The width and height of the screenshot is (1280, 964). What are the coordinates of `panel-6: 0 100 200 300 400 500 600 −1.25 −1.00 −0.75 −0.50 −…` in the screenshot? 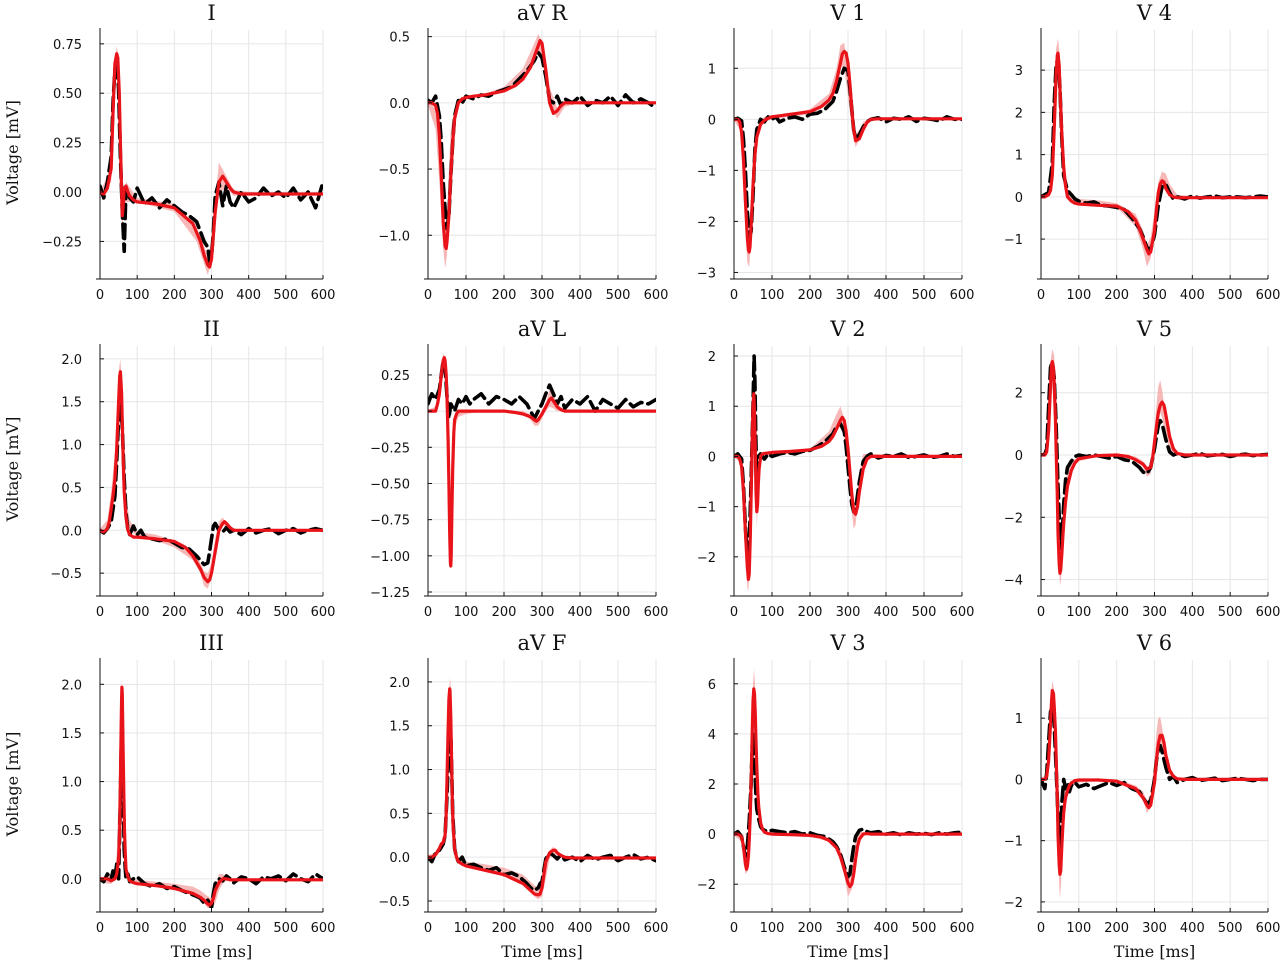 It's located at (519, 468).